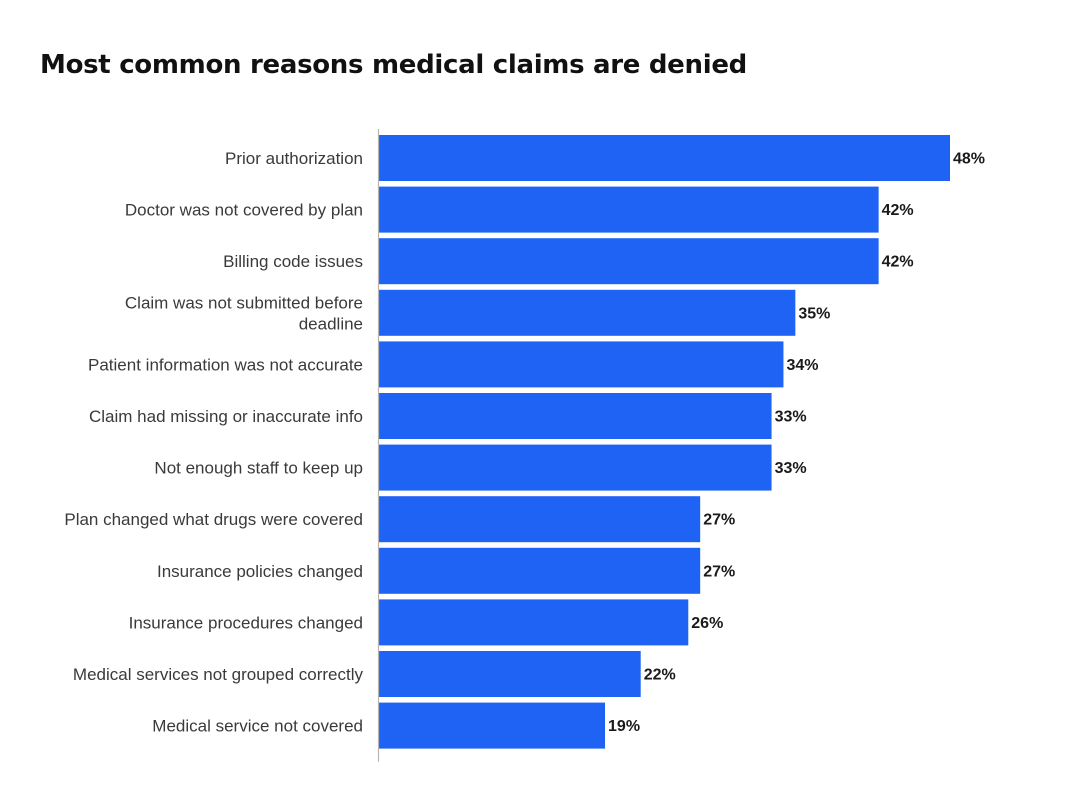 The height and width of the screenshot is (797, 1070). What do you see at coordinates (293, 261) in the screenshot?
I see `category-label: Billing code issues` at bounding box center [293, 261].